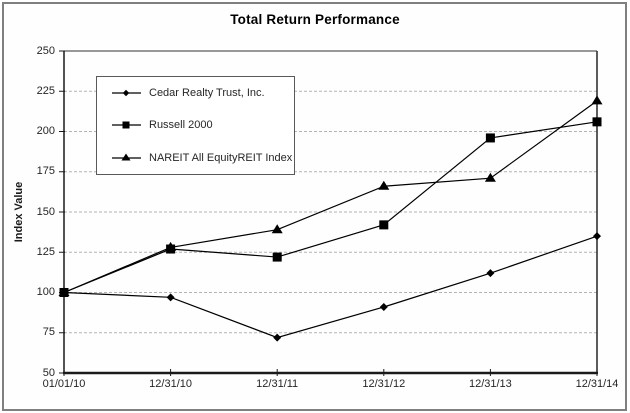 The image size is (630, 413). Describe the element at coordinates (45, 211) in the screenshot. I see `y-tick-label: 150` at that location.